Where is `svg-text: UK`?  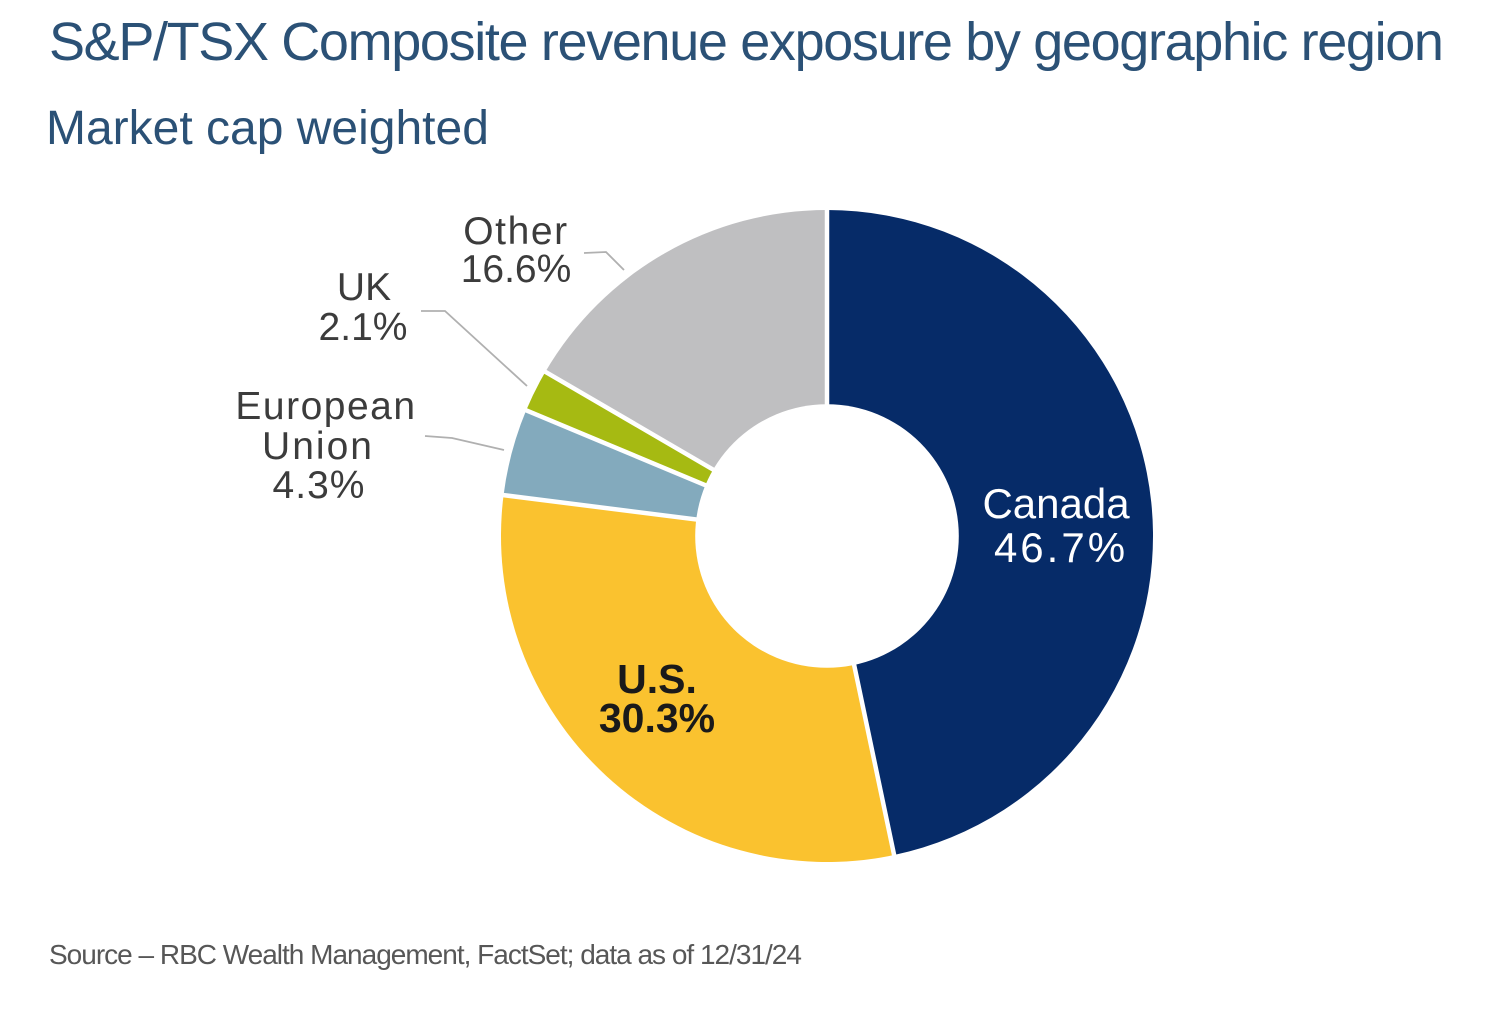 svg-text: UK is located at coordinates (364, 287).